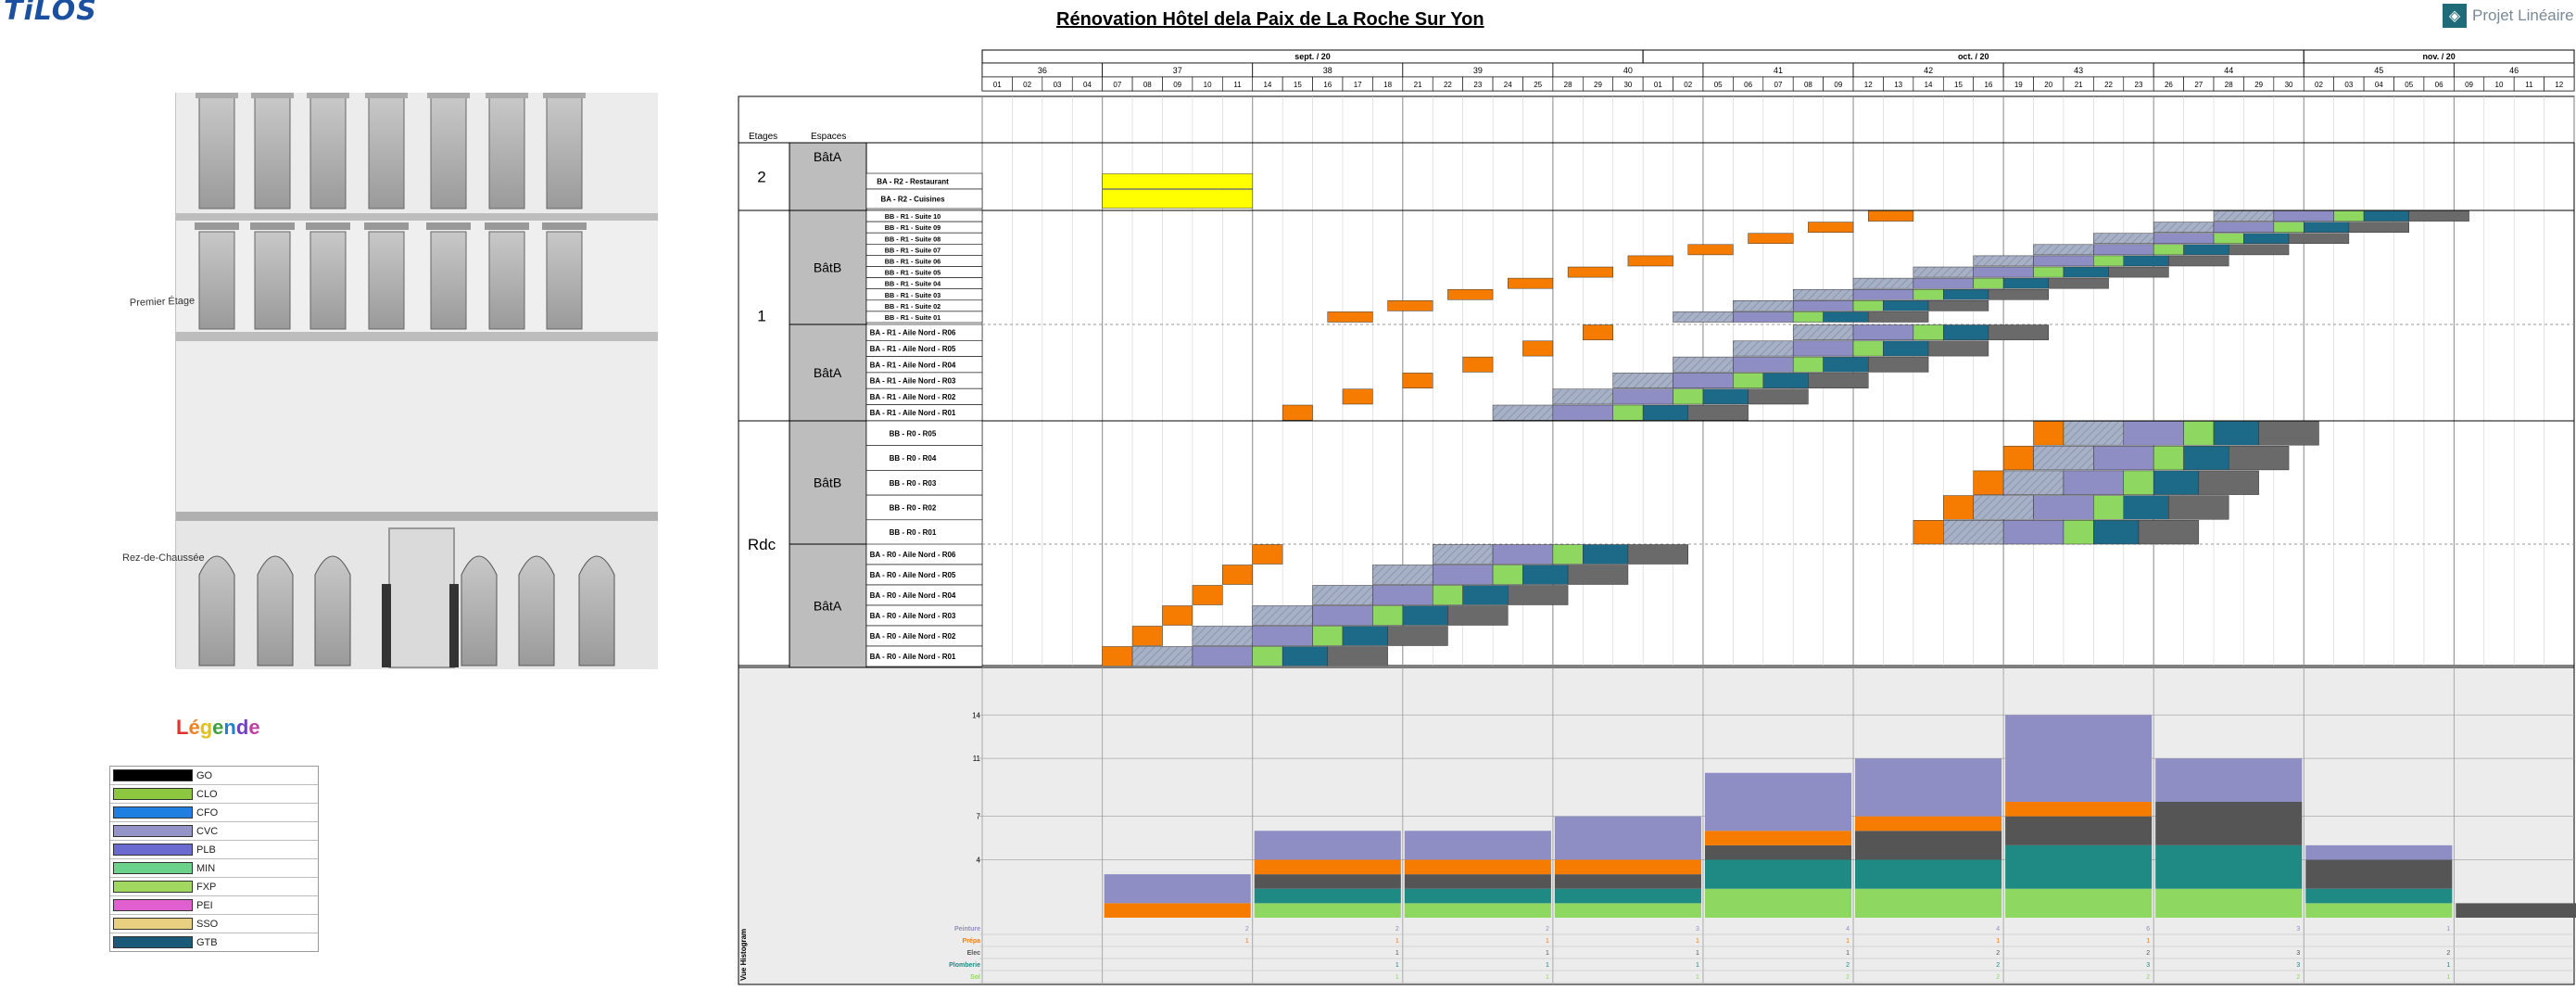  What do you see at coordinates (2559, 84) in the screenshot?
I see `day-cell` at bounding box center [2559, 84].